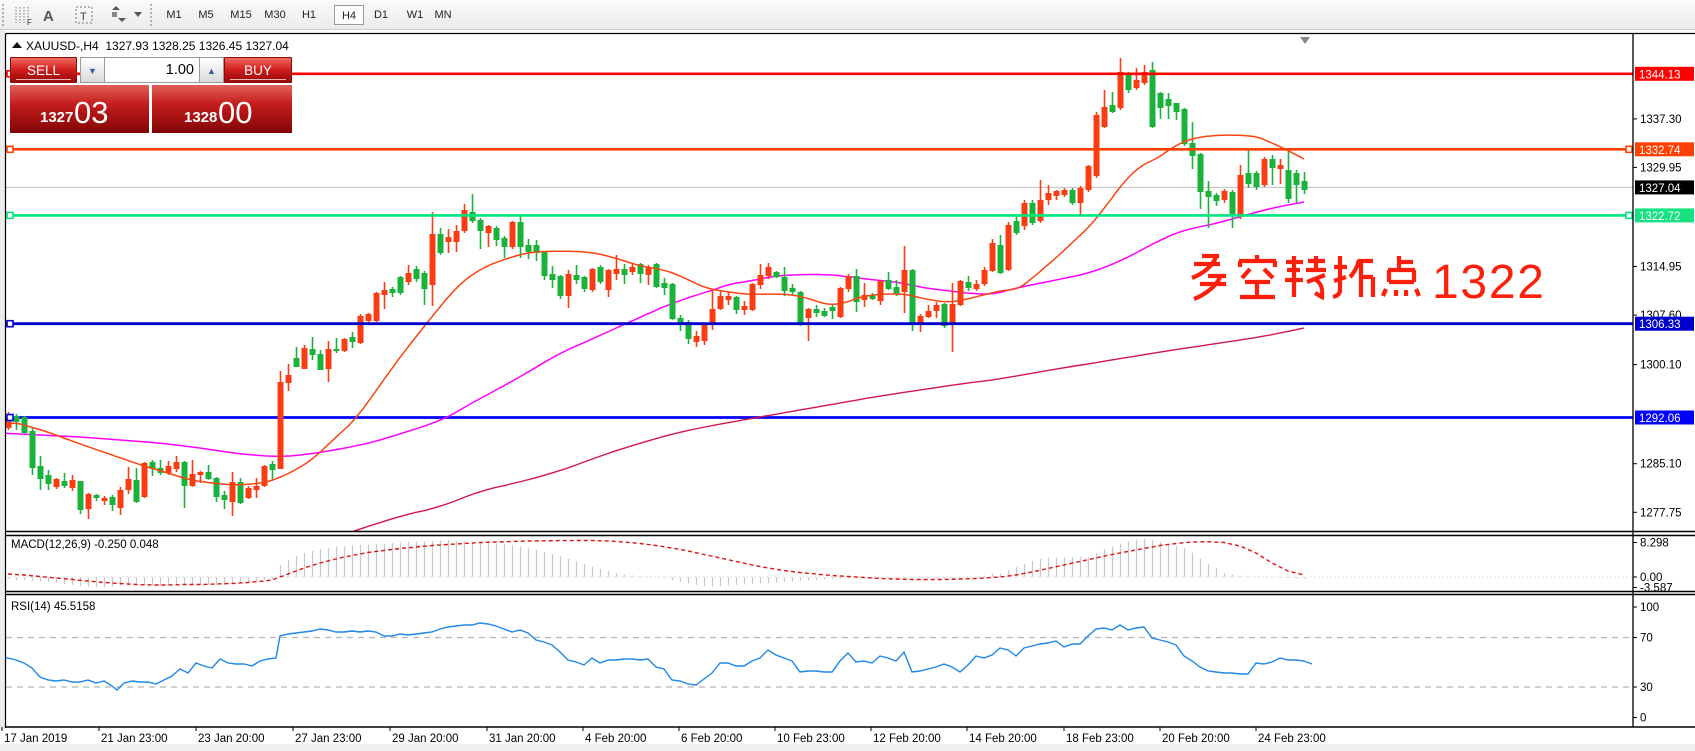 This screenshot has height=751, width=1695. Describe the element at coordinates (1660, 75) in the screenshot. I see `svg-text: 1344.13` at that location.